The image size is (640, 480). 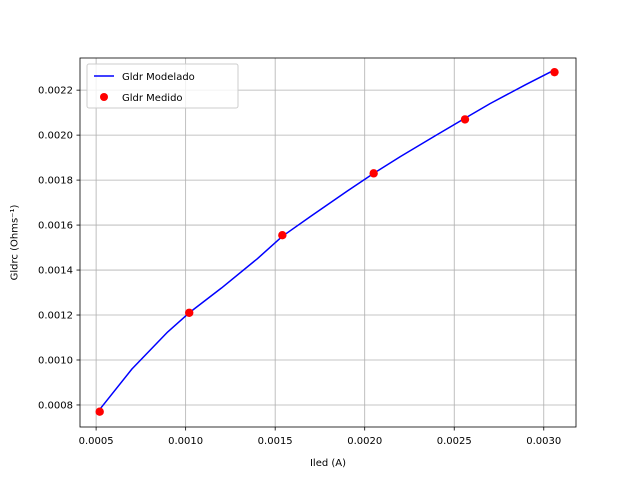 What do you see at coordinates (328, 463) in the screenshot?
I see `x-axis-label: Iled (A)` at bounding box center [328, 463].